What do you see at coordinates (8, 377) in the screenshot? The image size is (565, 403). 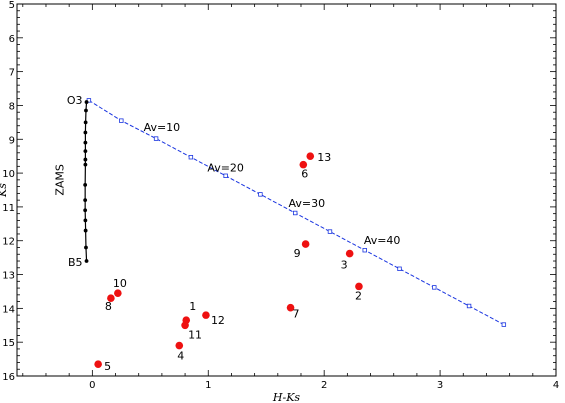 I see `y-tick-label: 16` at bounding box center [8, 377].